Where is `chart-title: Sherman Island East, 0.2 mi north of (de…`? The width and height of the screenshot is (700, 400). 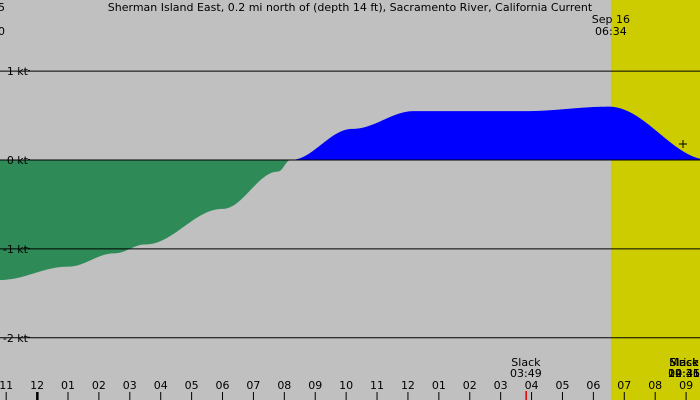 chart-title: Sherman Island East, 0.2 mi north of (de… is located at coordinates (350, 7).